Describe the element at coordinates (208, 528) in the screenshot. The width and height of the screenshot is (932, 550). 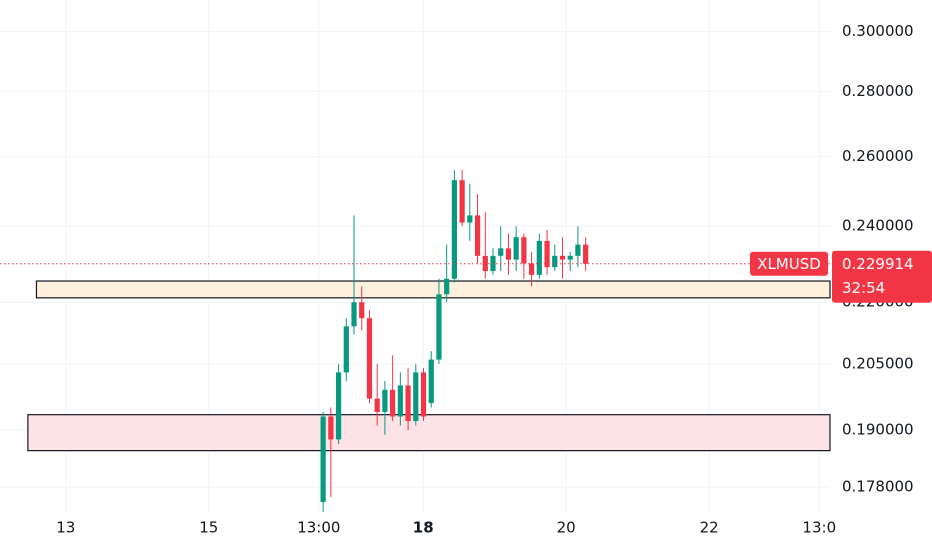
I see `x-tick-label: 15` at that location.